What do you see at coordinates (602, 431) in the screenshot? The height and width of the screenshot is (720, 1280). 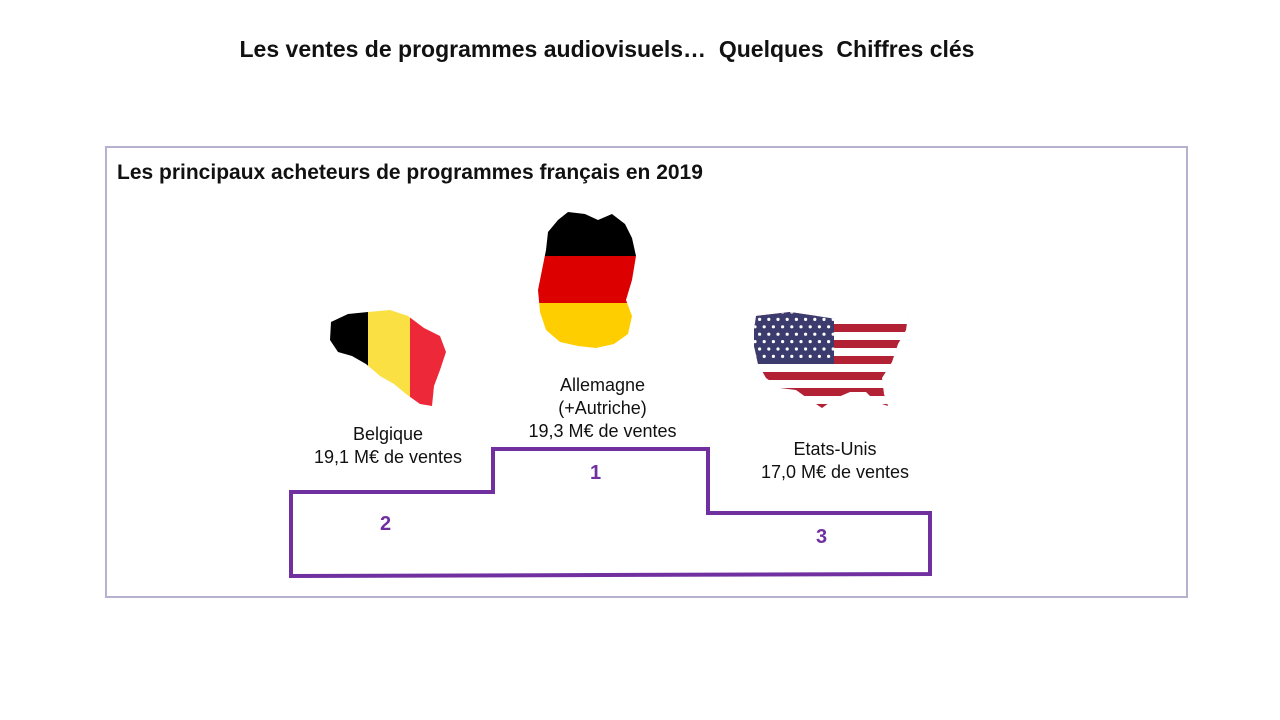 I see `buyer-sales: 19,3 M€ de ventes` at bounding box center [602, 431].